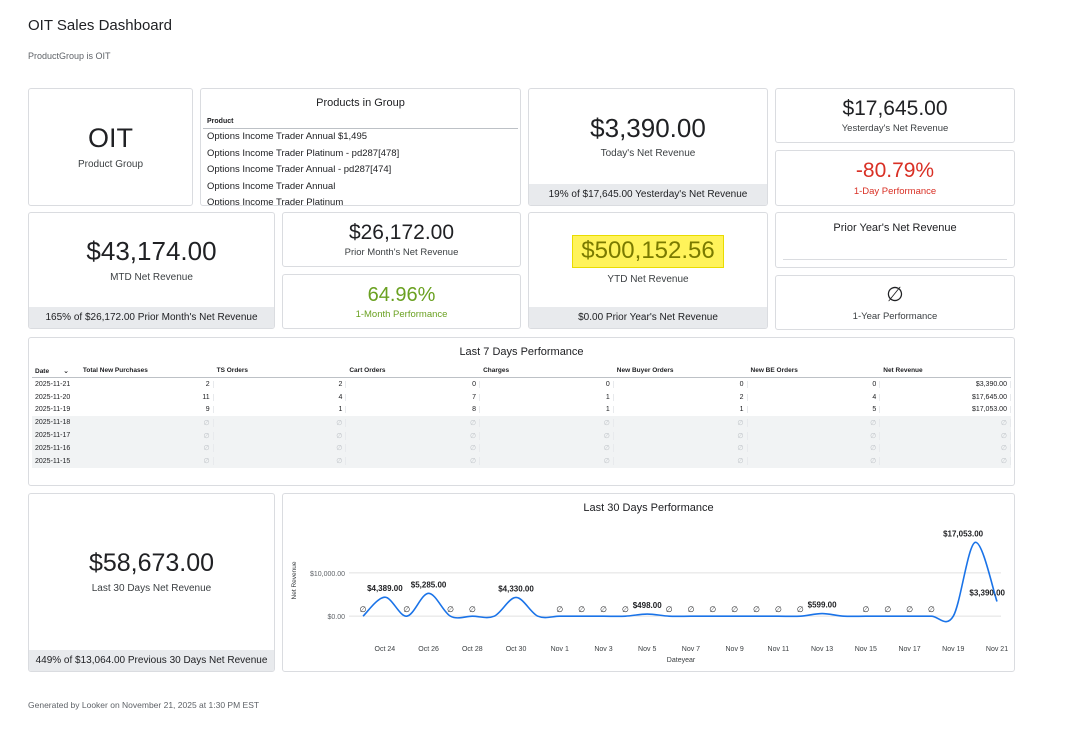  Describe the element at coordinates (903, 370) in the screenshot. I see `column-header-label: Net Revenue` at that location.